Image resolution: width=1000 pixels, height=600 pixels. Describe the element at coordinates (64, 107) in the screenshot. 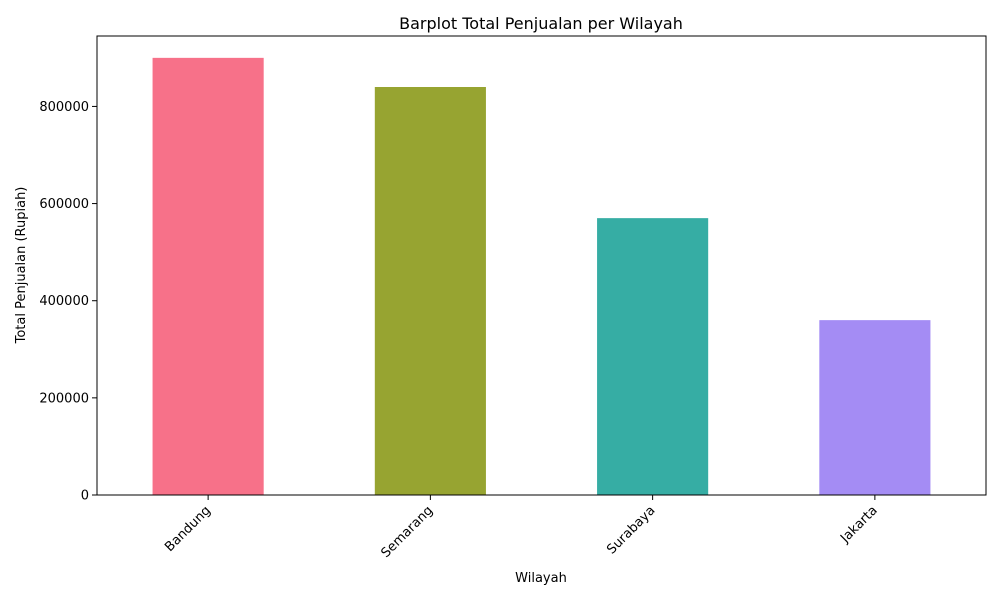

I see `y-tick-label: 800000` at that location.